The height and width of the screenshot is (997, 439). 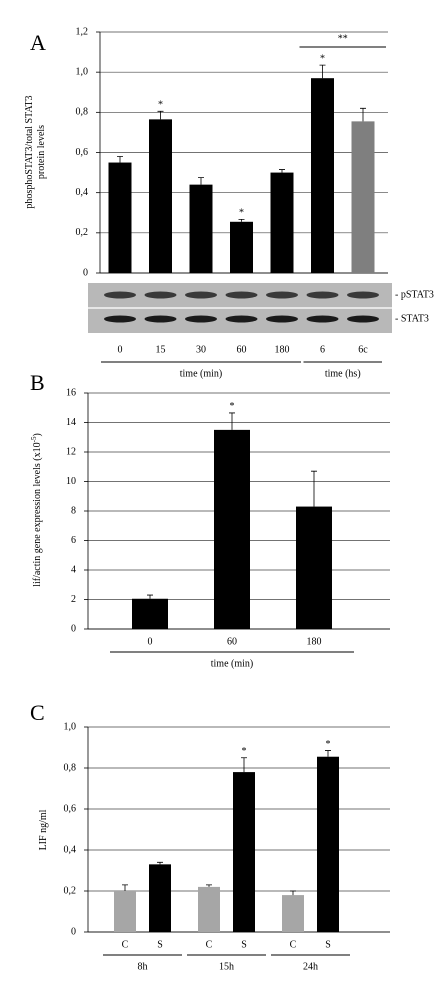 I want to click on blot-divider, so click(x=240, y=308).